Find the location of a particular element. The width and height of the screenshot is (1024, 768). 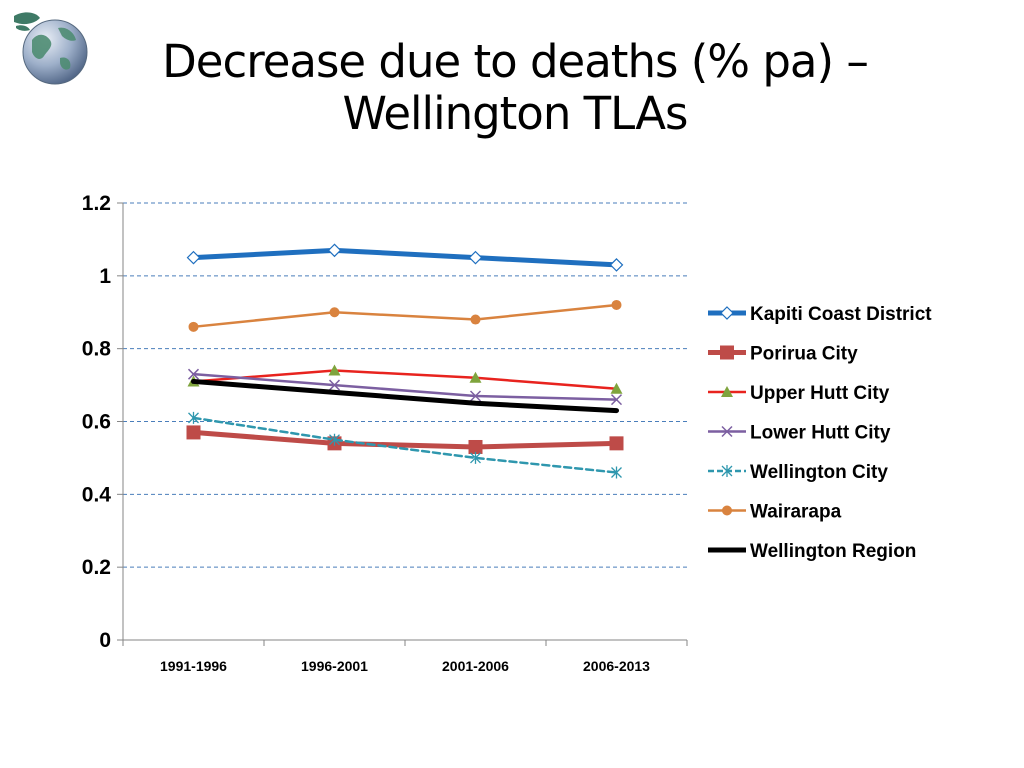

x-tick-label: 1996-2001 is located at coordinates (334, 666).